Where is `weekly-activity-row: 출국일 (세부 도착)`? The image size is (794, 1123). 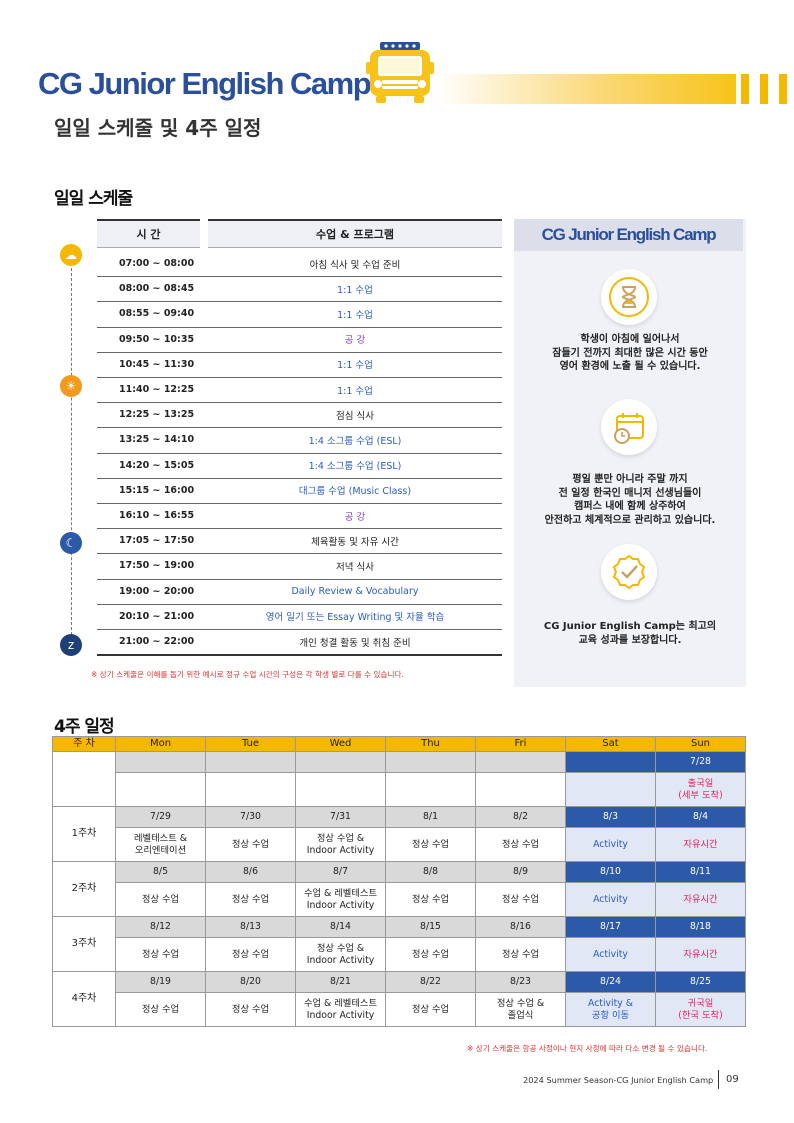
weekly-activity-row: 출국일 (세부 도착) is located at coordinates (399, 789).